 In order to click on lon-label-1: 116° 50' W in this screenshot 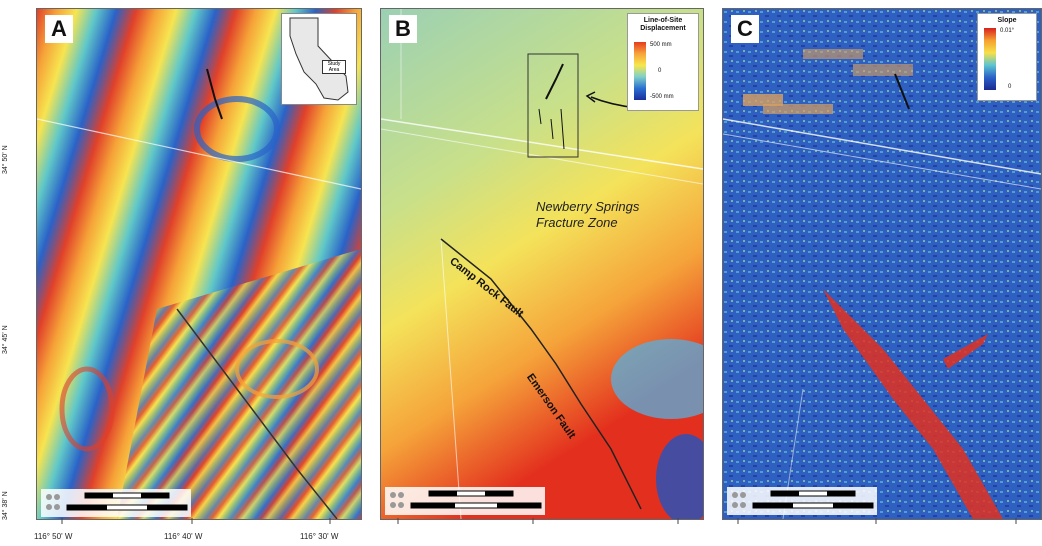, I will do `click(53, 536)`.